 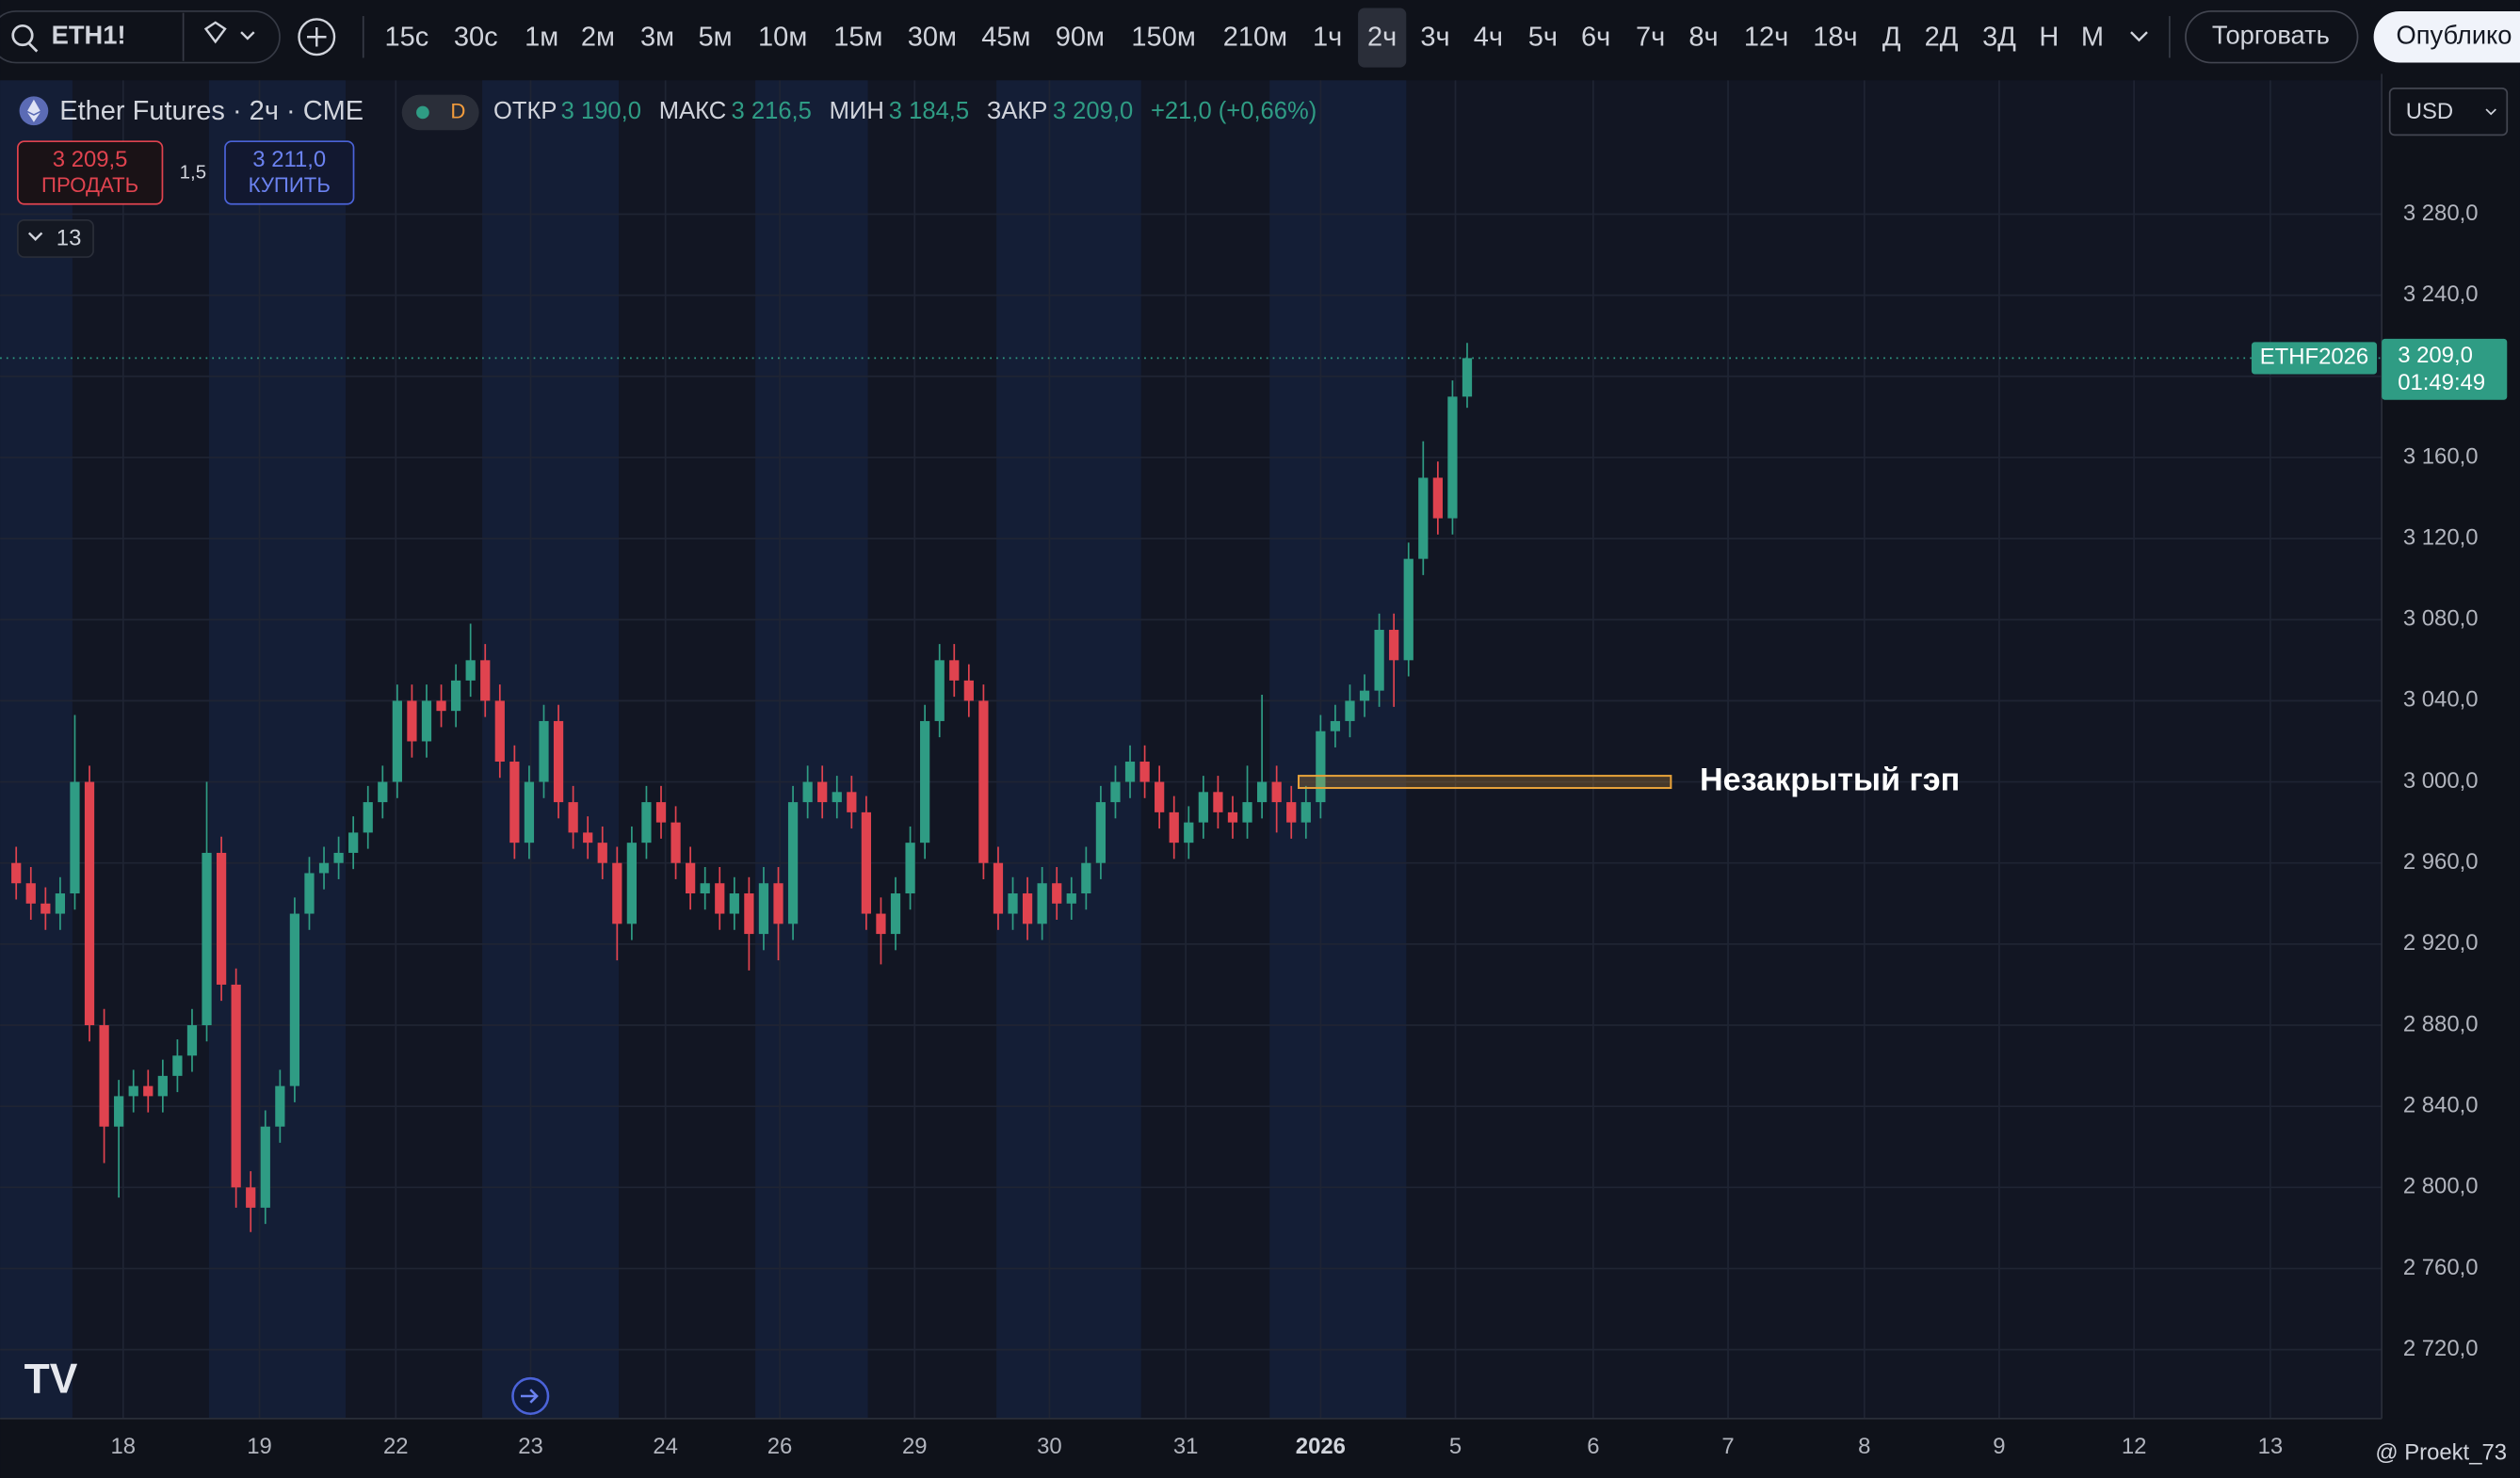 I want to click on interval: 12ч, so click(x=1766, y=38).